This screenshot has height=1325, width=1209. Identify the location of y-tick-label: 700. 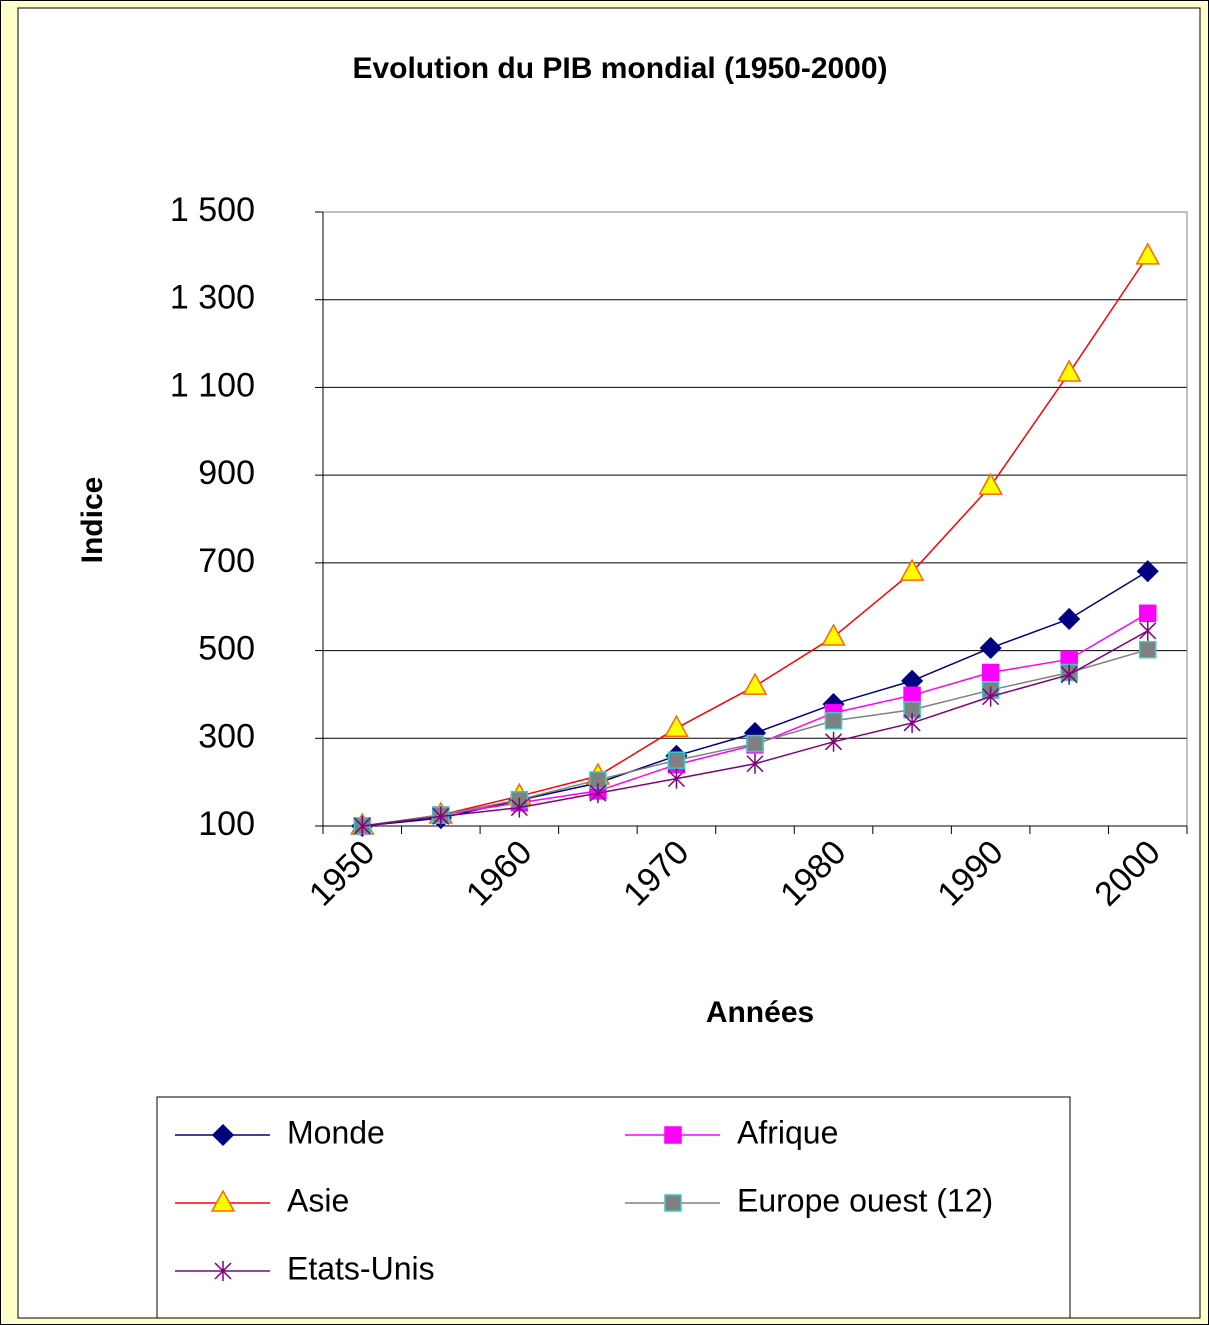
(226, 561).